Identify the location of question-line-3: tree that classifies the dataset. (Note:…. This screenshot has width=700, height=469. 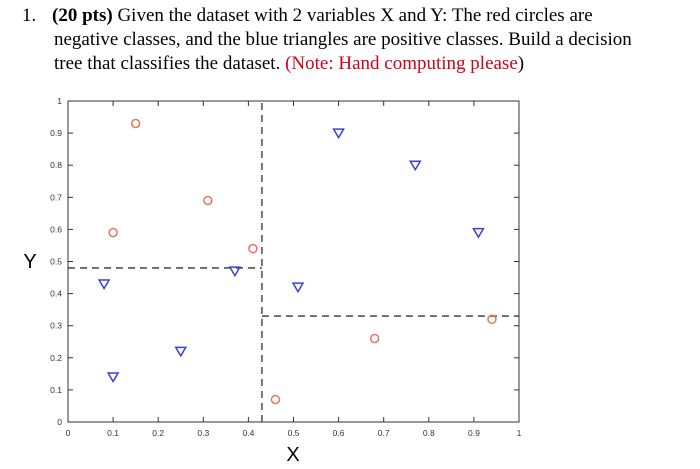
(352, 64).